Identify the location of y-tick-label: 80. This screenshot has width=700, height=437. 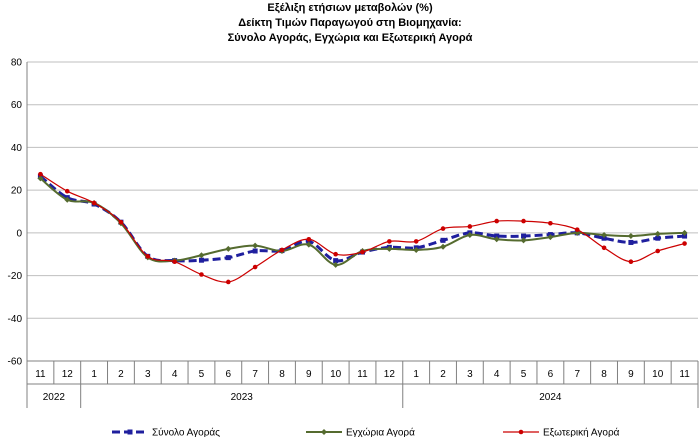
(17, 63).